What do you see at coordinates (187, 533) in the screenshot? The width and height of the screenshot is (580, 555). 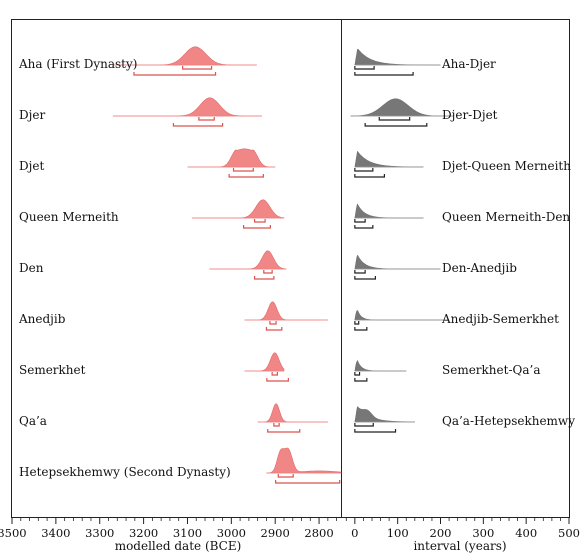 I see `left-tick-label-3100: 3100` at bounding box center [187, 533].